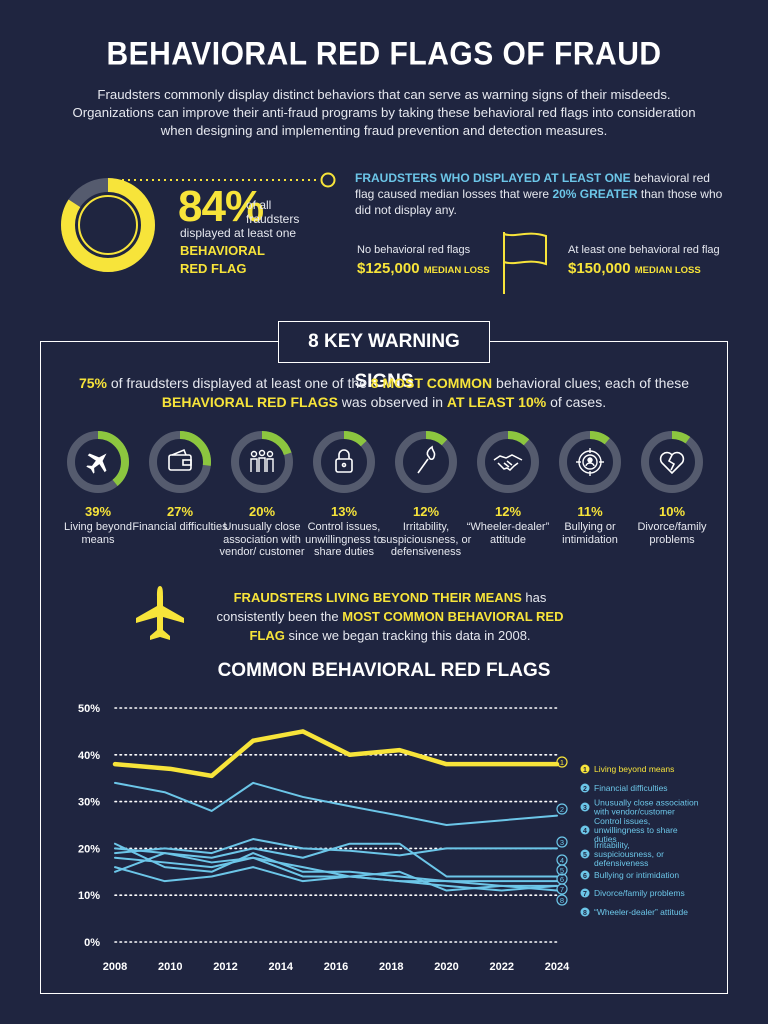 This screenshot has width=768, height=1024. Describe the element at coordinates (557, 967) in the screenshot. I see `x-tick-label: 2024` at that location.